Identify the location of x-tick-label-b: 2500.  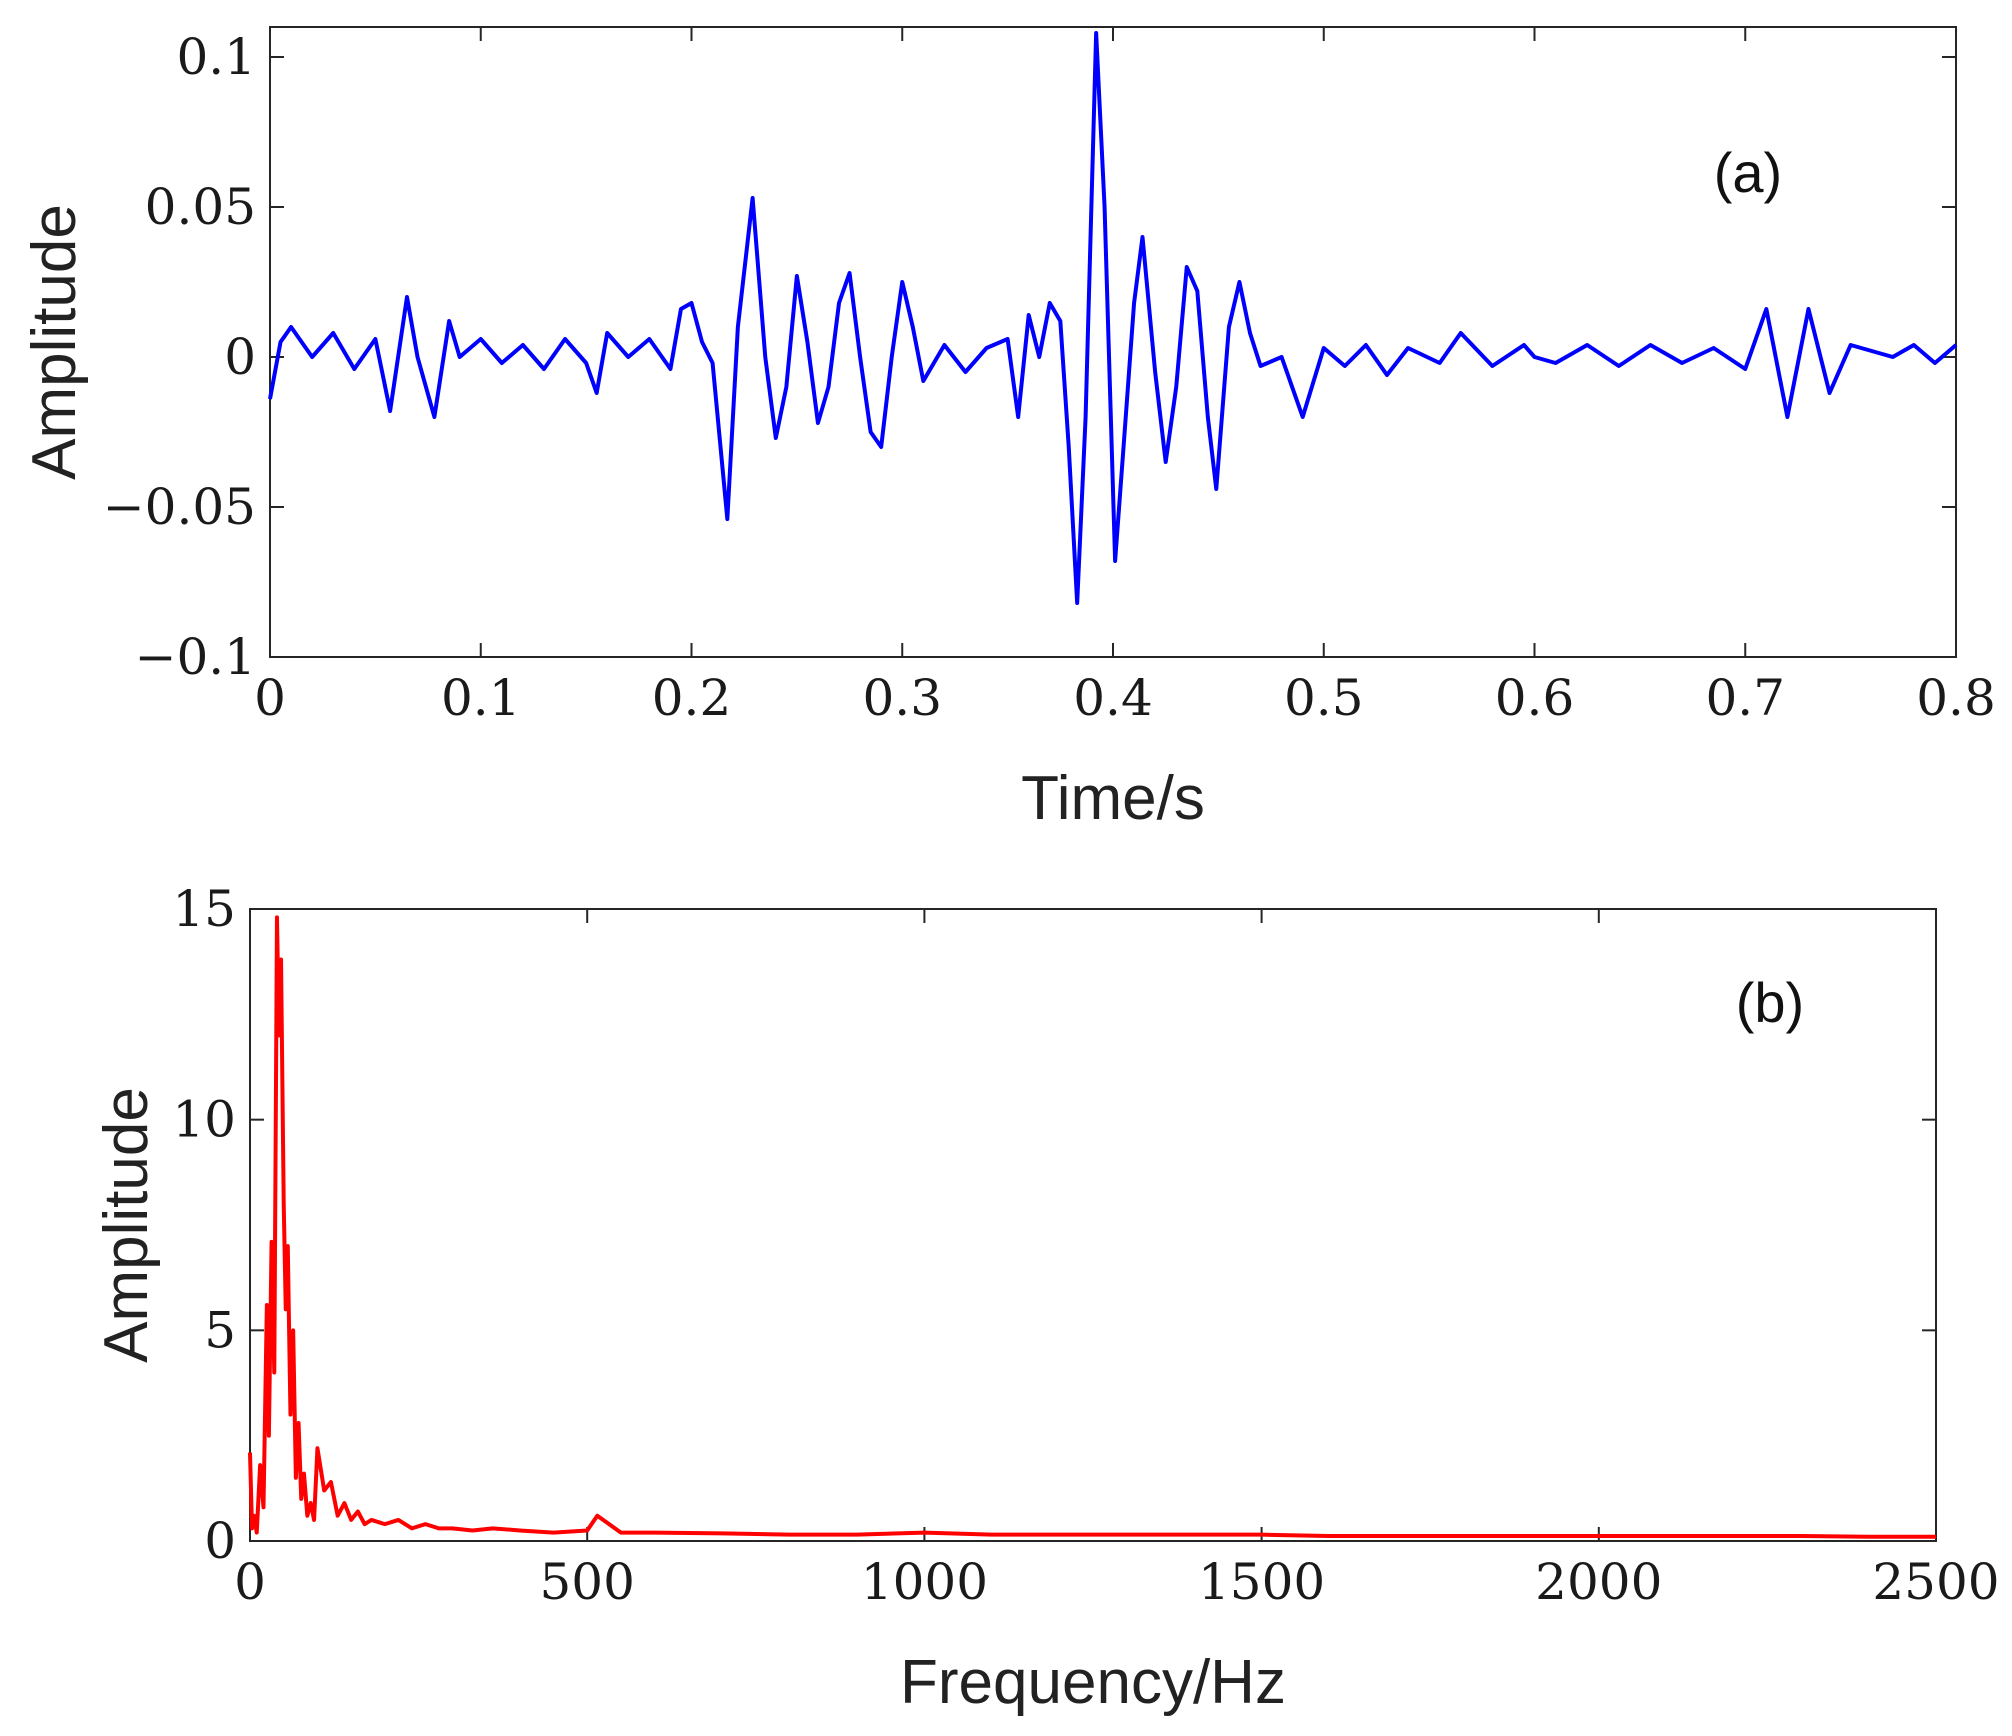
(1935, 1582).